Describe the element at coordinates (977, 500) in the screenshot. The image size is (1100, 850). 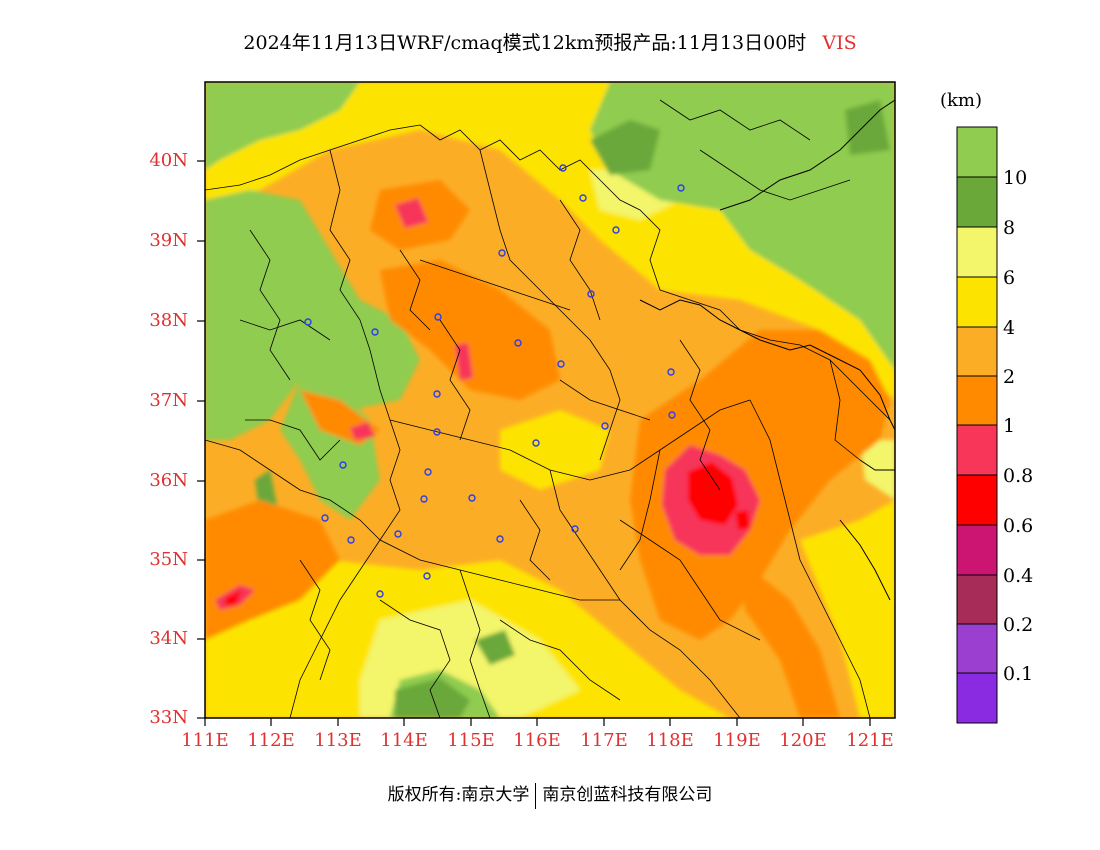
I see `colorbar-swatch-0.6` at that location.